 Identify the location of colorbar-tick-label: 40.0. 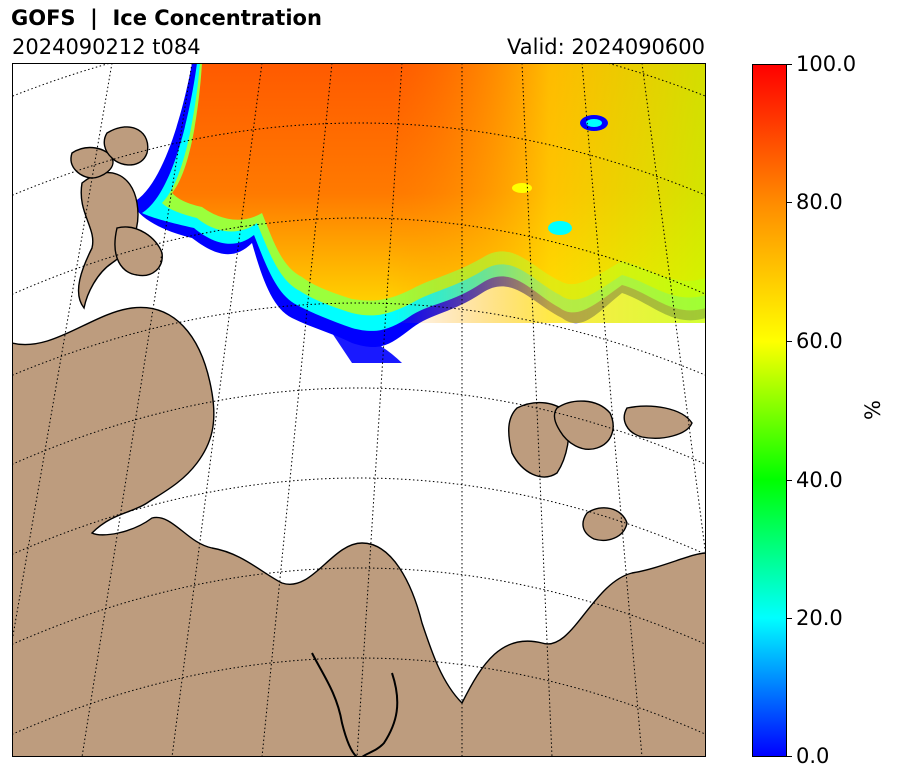
(819, 480).